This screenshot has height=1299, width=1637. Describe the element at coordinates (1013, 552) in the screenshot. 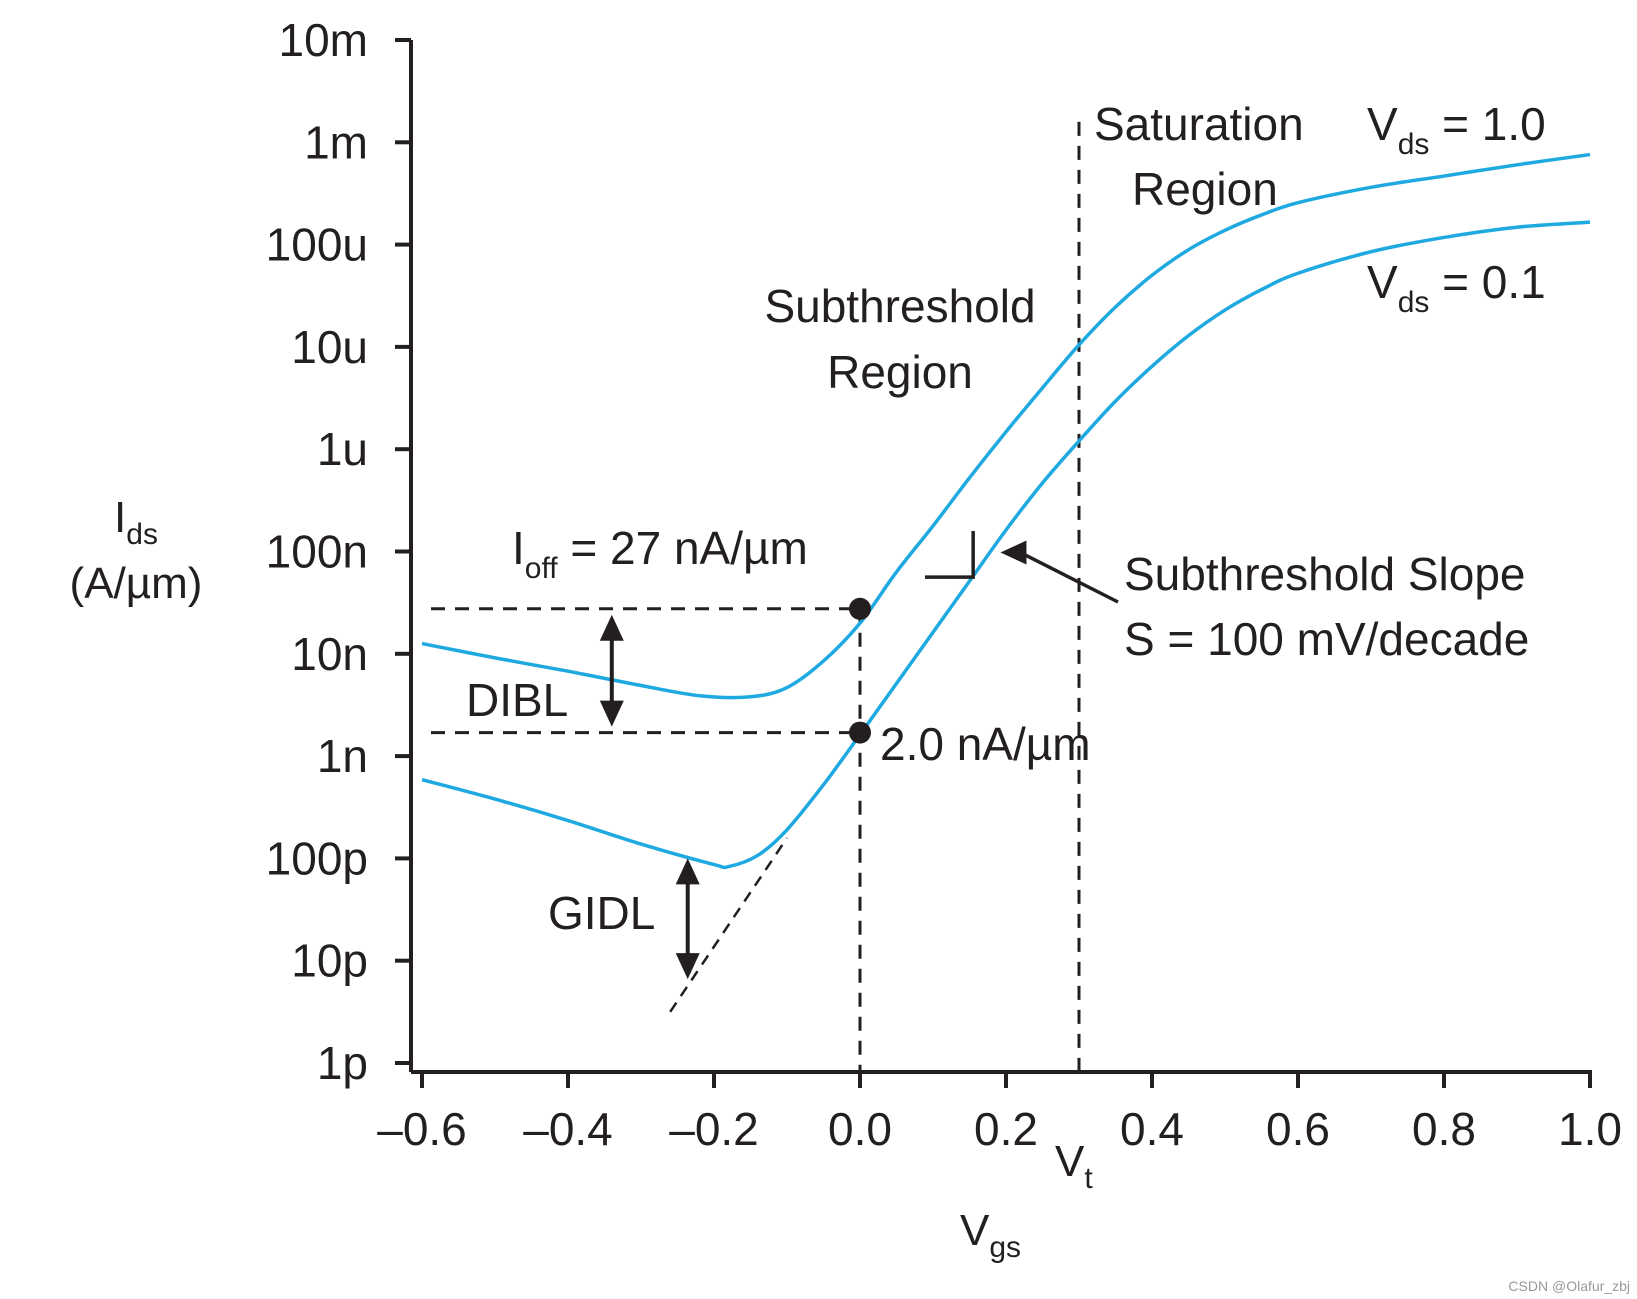

I see `slope-arrow-head` at that location.